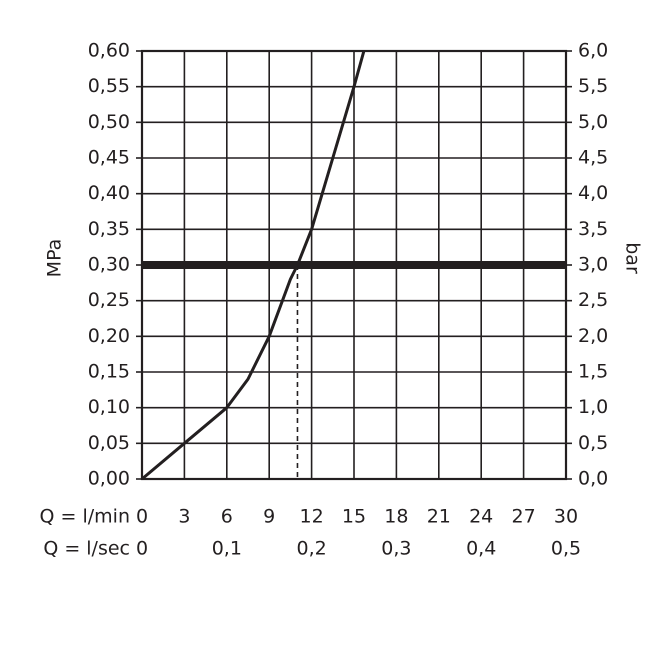 This screenshot has height=654, width=654. I want to click on x2-tick-label: 0,1, so click(227, 549).